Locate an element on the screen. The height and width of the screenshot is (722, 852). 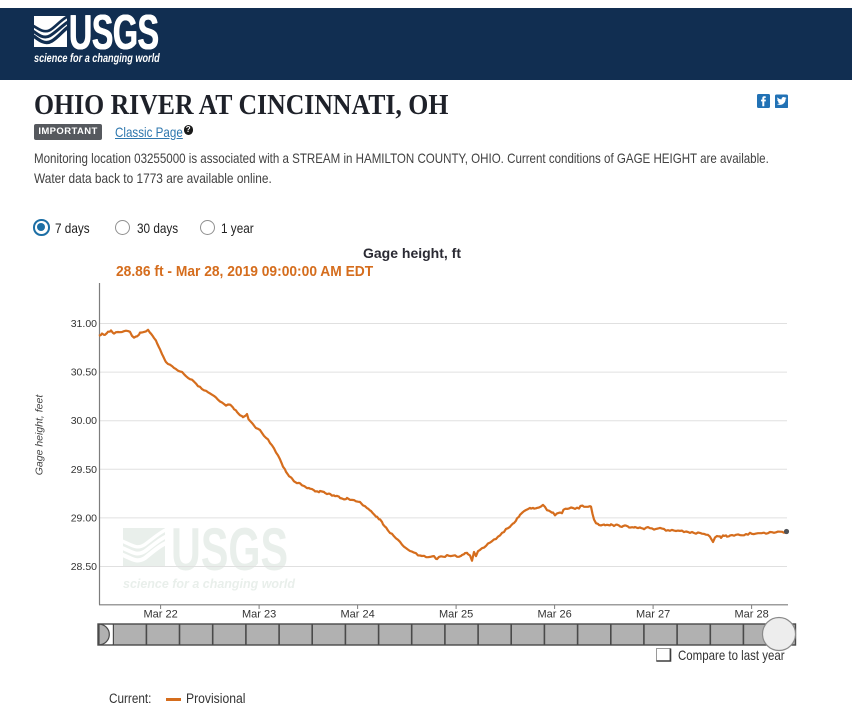
svg-text: Mar 27 is located at coordinates (653, 615).